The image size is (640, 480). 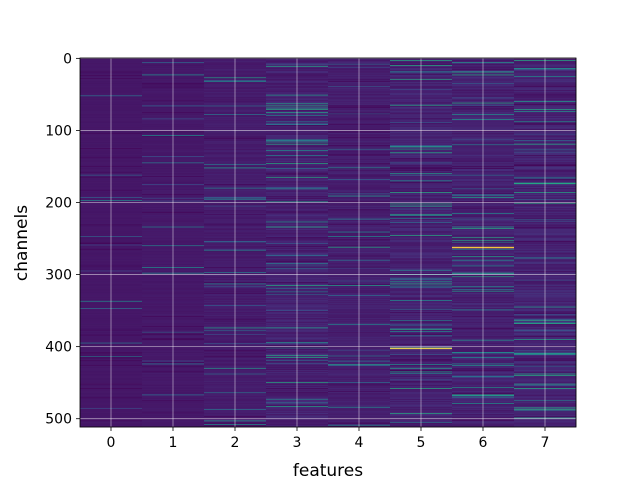 I want to click on y-tick-label: 500, so click(x=58, y=420).